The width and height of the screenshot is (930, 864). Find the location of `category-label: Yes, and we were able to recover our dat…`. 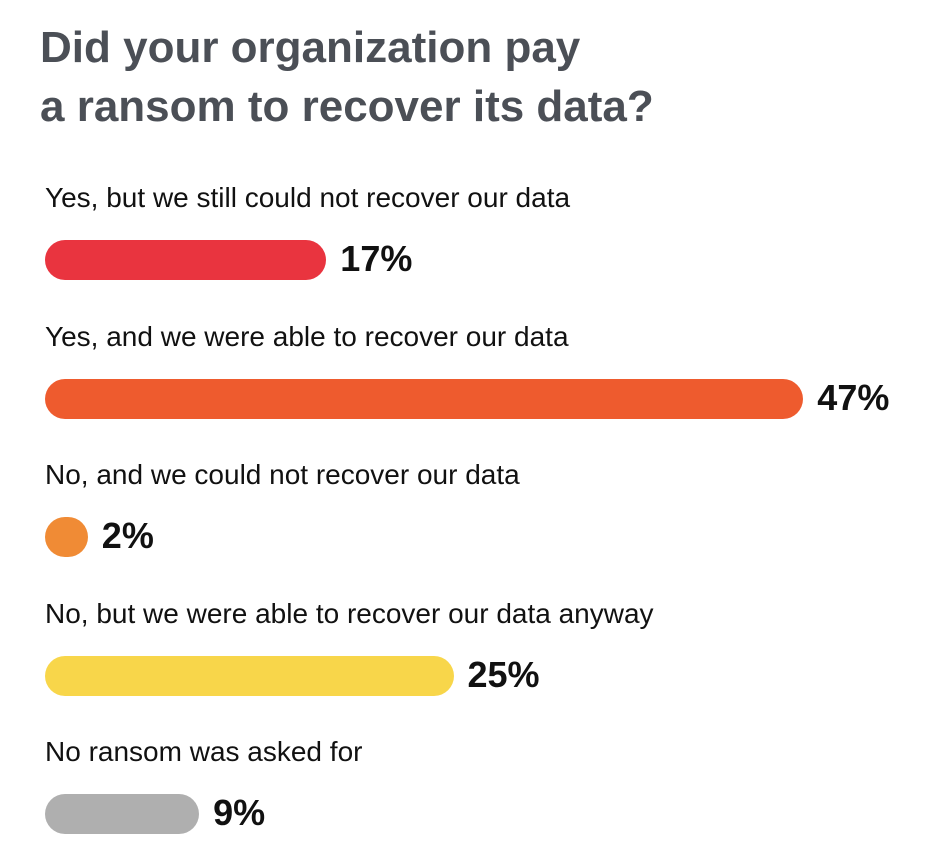

category-label: Yes, and we were able to recover our dat… is located at coordinates (307, 336).